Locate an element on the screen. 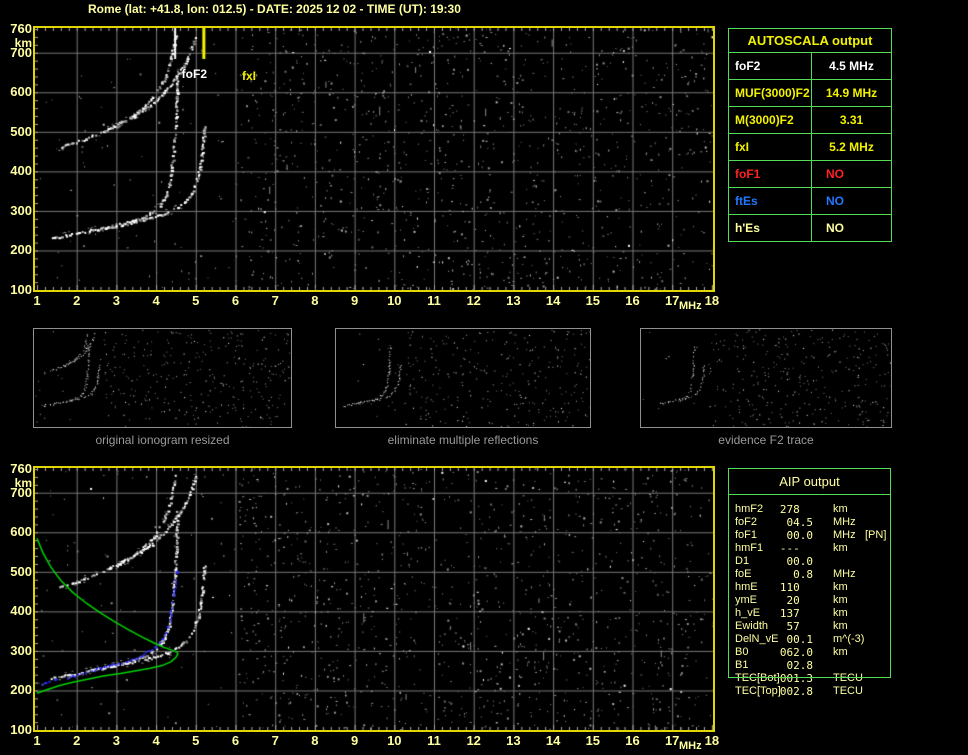 Image resolution: width=968 pixels, height=755 pixels. thumbnail-evidence-canvas is located at coordinates (766, 378).